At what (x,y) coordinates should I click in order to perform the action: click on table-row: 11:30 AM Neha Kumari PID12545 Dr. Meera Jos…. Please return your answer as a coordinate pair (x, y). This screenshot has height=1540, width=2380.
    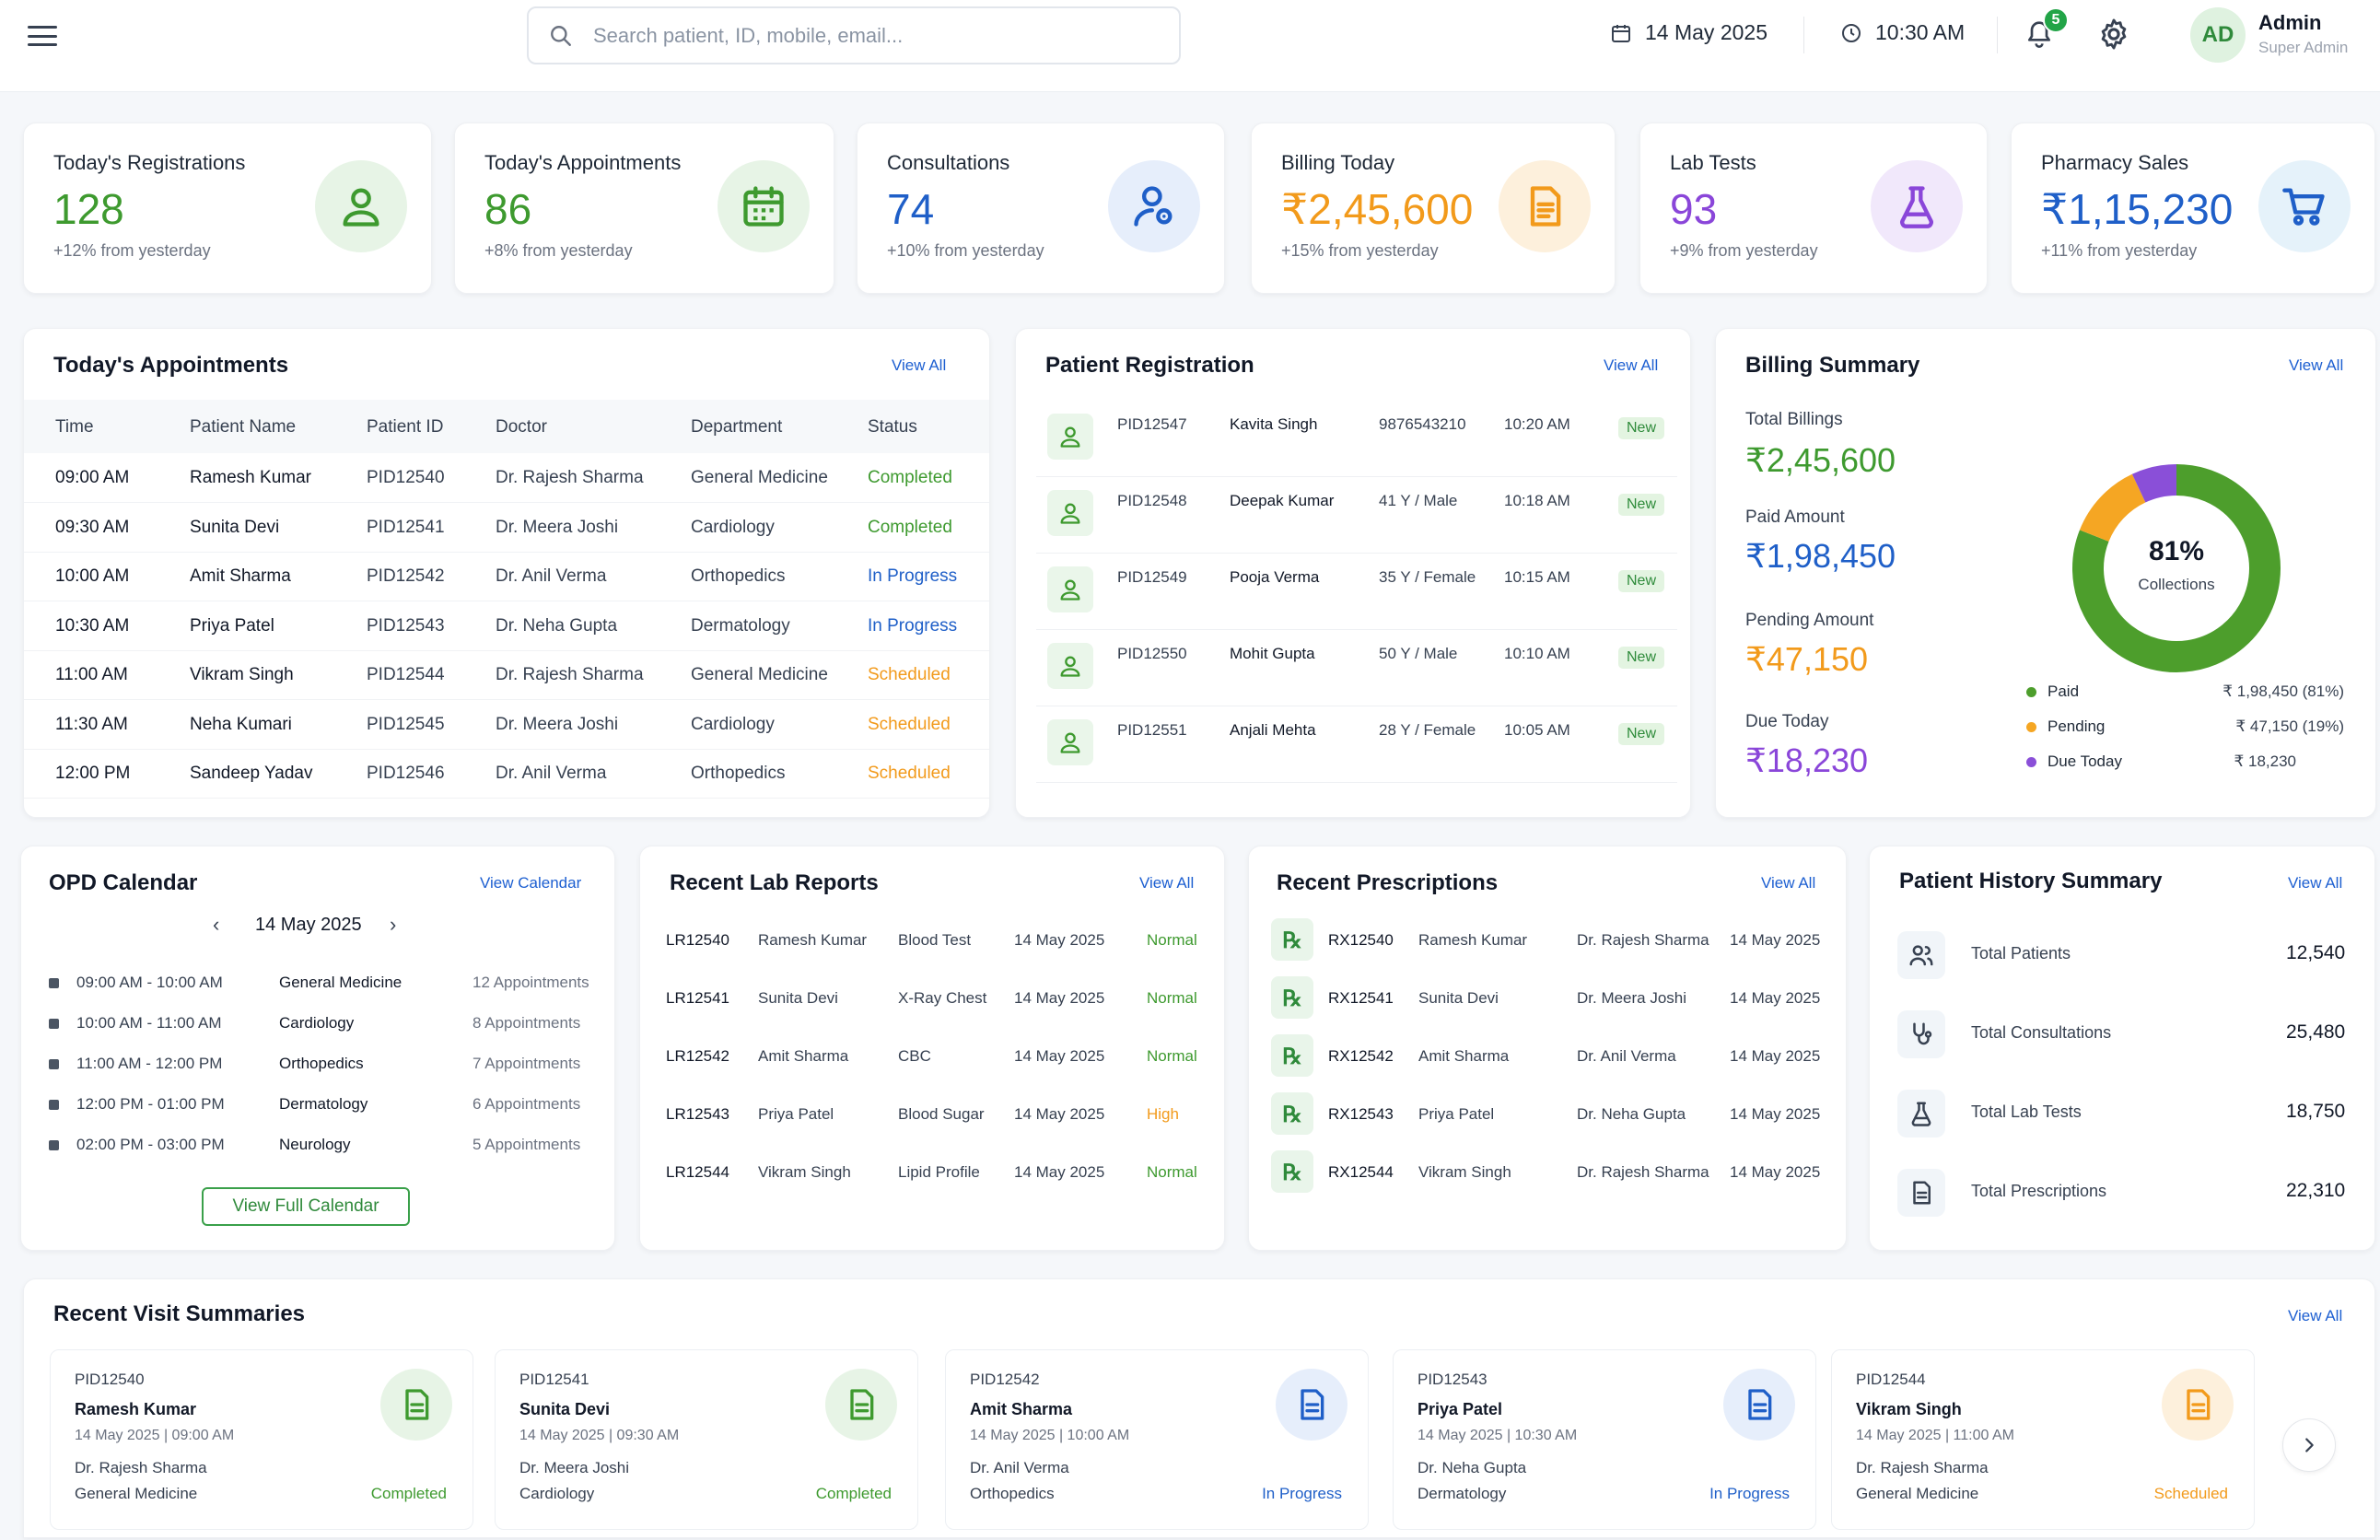
    Looking at the image, I should click on (506, 725).